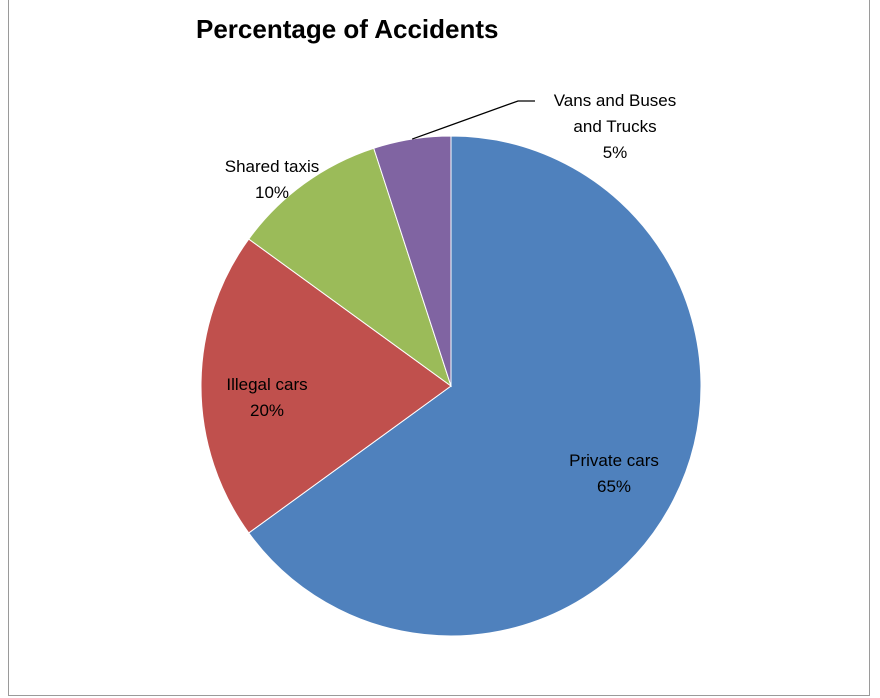  What do you see at coordinates (267, 410) in the screenshot?
I see `data-label-line: 20%` at bounding box center [267, 410].